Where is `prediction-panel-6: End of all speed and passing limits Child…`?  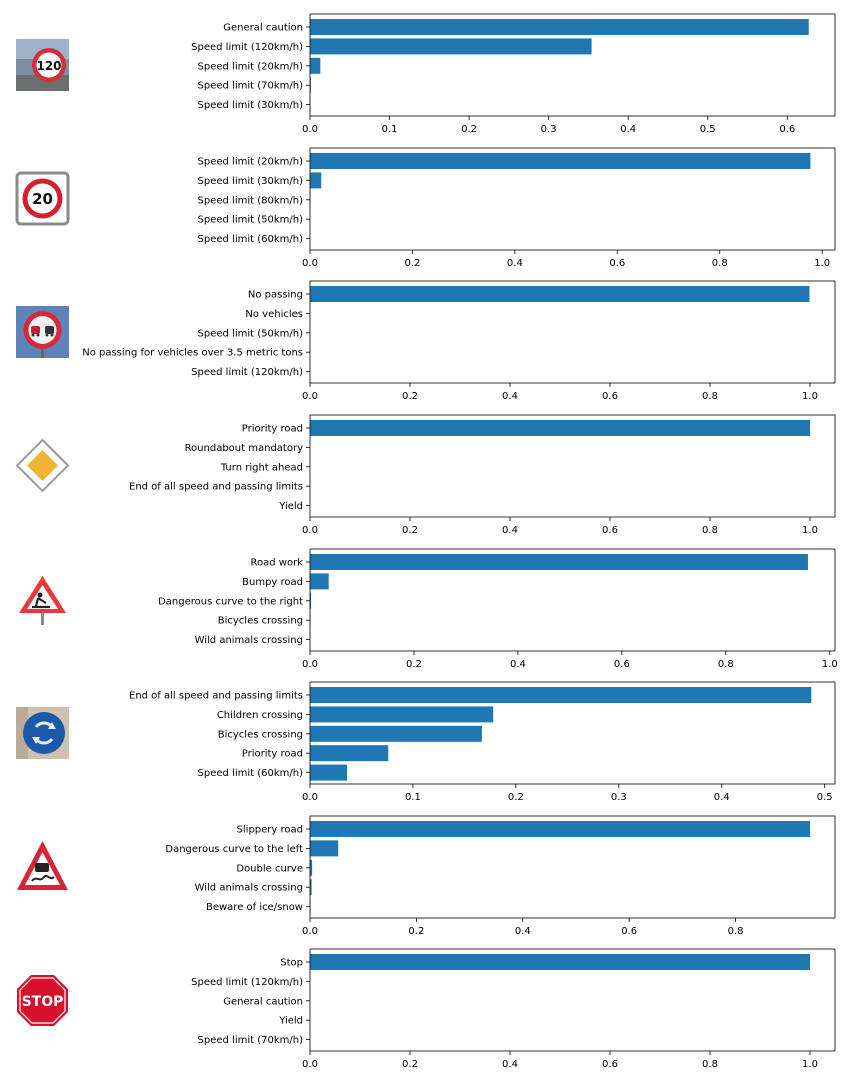 prediction-panel-6: End of all speed and passing limits Child… is located at coordinates (482, 742).